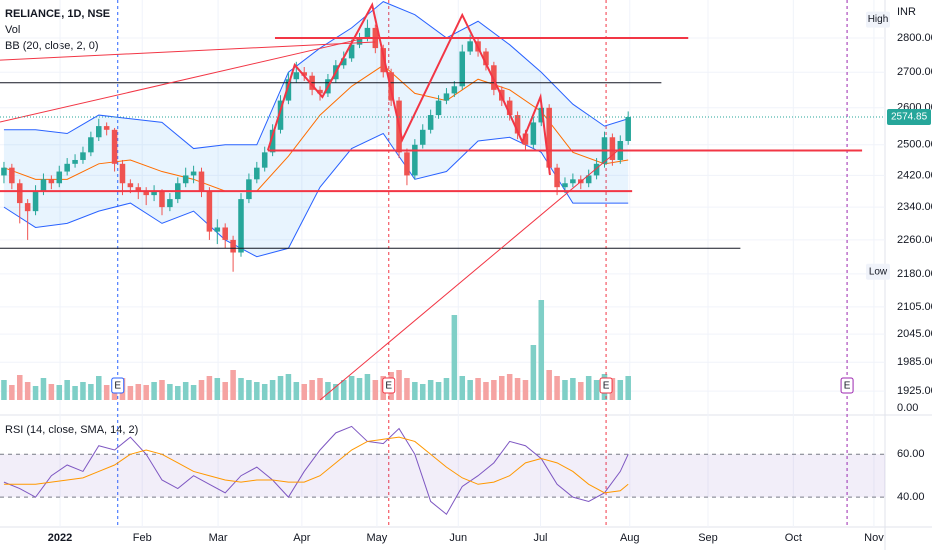 The image size is (932, 550). What do you see at coordinates (142, 538) in the screenshot?
I see `x-tick-label: Feb` at bounding box center [142, 538].